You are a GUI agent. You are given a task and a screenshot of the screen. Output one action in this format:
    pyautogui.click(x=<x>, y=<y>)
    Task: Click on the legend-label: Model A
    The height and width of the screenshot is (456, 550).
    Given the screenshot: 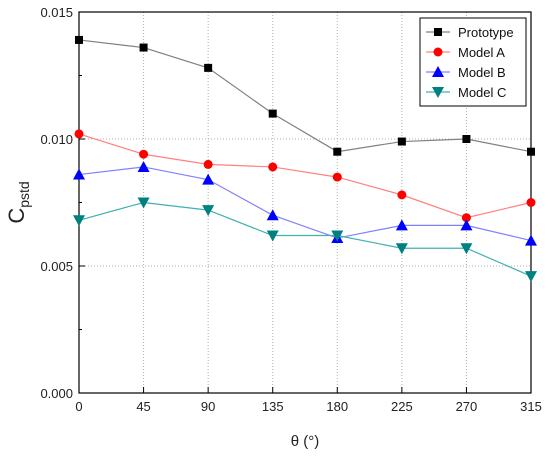 What is the action you would take?
    pyautogui.click(x=481, y=52)
    